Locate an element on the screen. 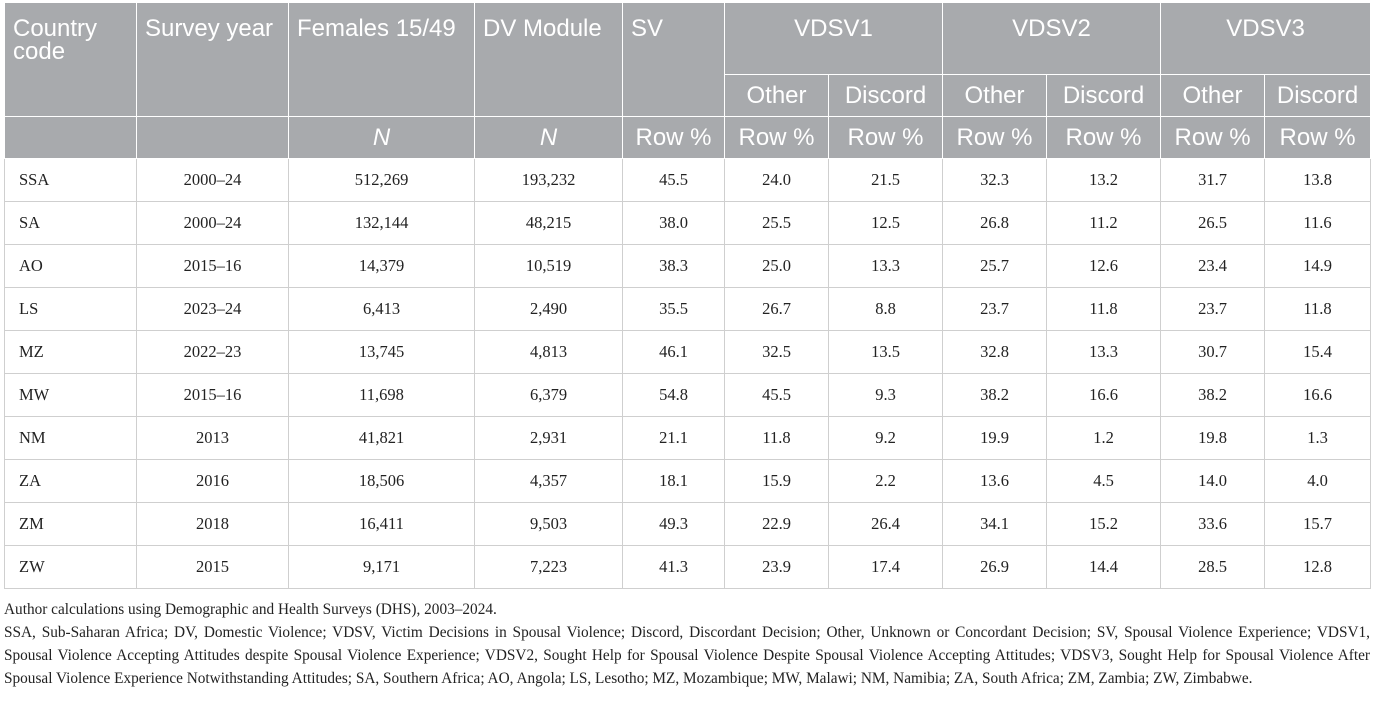 This screenshot has height=720, width=1377. table-cell: 30.7 is located at coordinates (1212, 352).